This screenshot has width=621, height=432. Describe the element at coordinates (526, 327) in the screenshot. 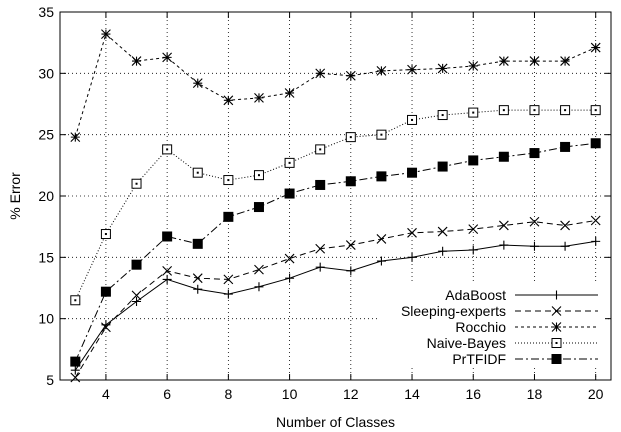

I see `legend-entry: Rocchio` at that location.